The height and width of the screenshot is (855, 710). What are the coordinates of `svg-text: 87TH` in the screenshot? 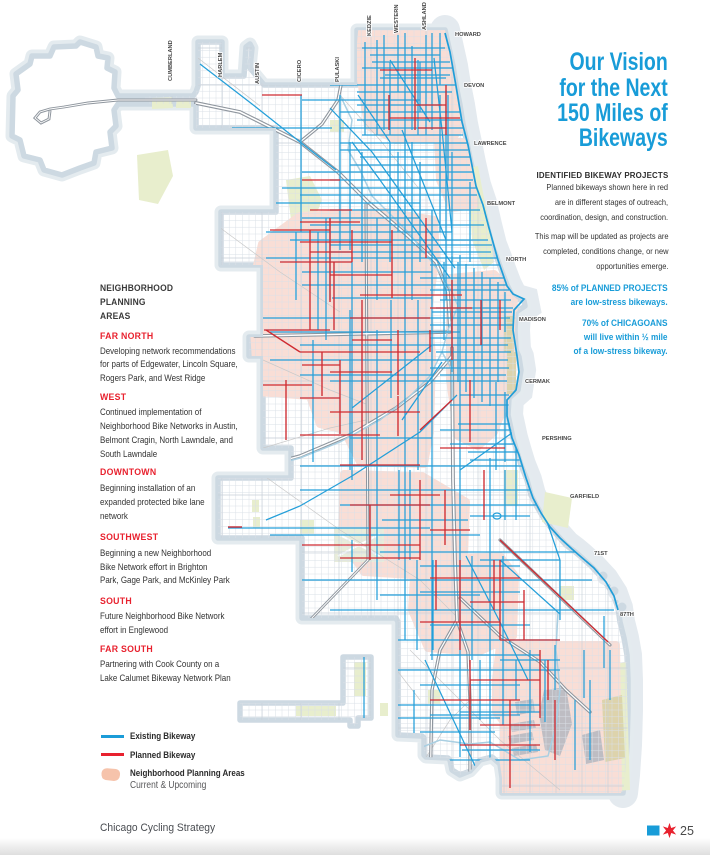 It's located at (627, 615).